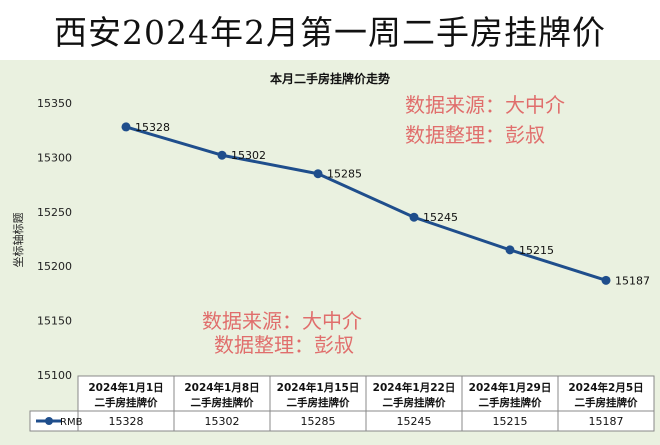 The width and height of the screenshot is (660, 445). I want to click on y-tick-label: 15100, so click(54, 375).